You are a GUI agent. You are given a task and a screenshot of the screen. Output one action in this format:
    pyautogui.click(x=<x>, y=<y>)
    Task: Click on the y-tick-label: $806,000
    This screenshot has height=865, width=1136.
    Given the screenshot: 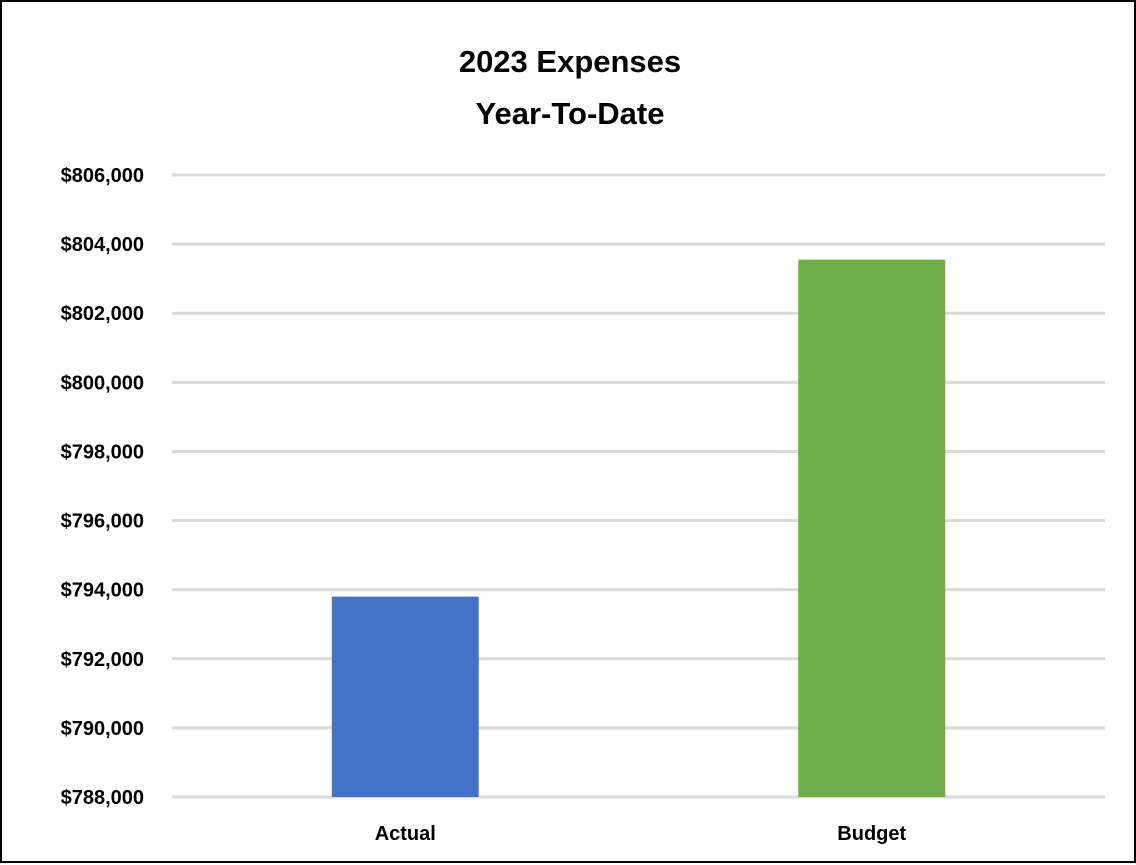 What is the action you would take?
    pyautogui.click(x=102, y=176)
    